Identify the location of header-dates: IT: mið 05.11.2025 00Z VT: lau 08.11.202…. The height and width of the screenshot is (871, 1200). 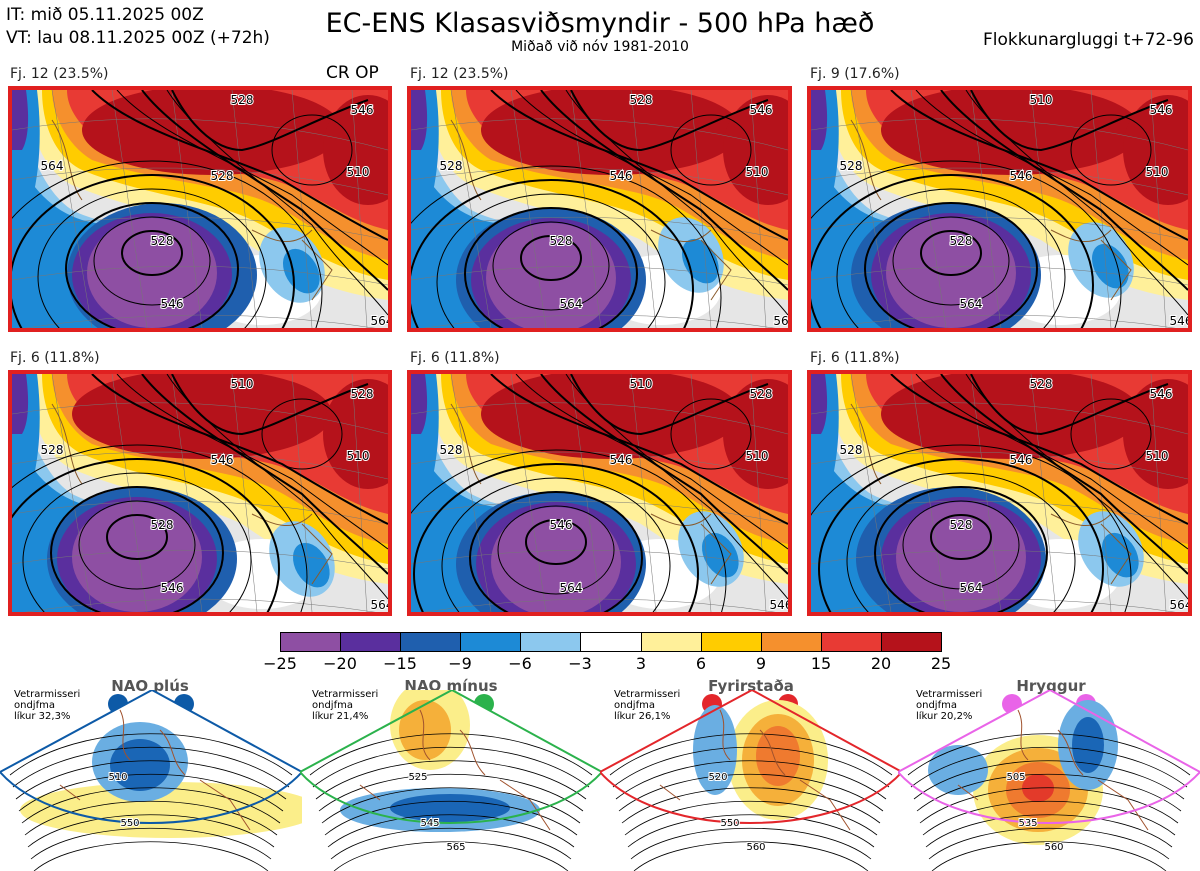
(138, 27).